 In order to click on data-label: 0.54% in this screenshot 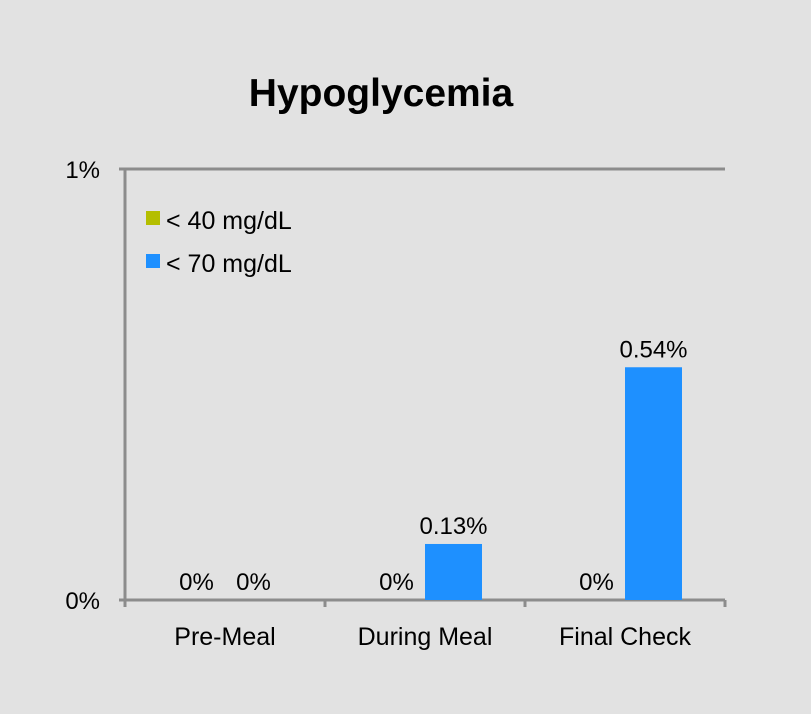, I will do `click(653, 349)`.